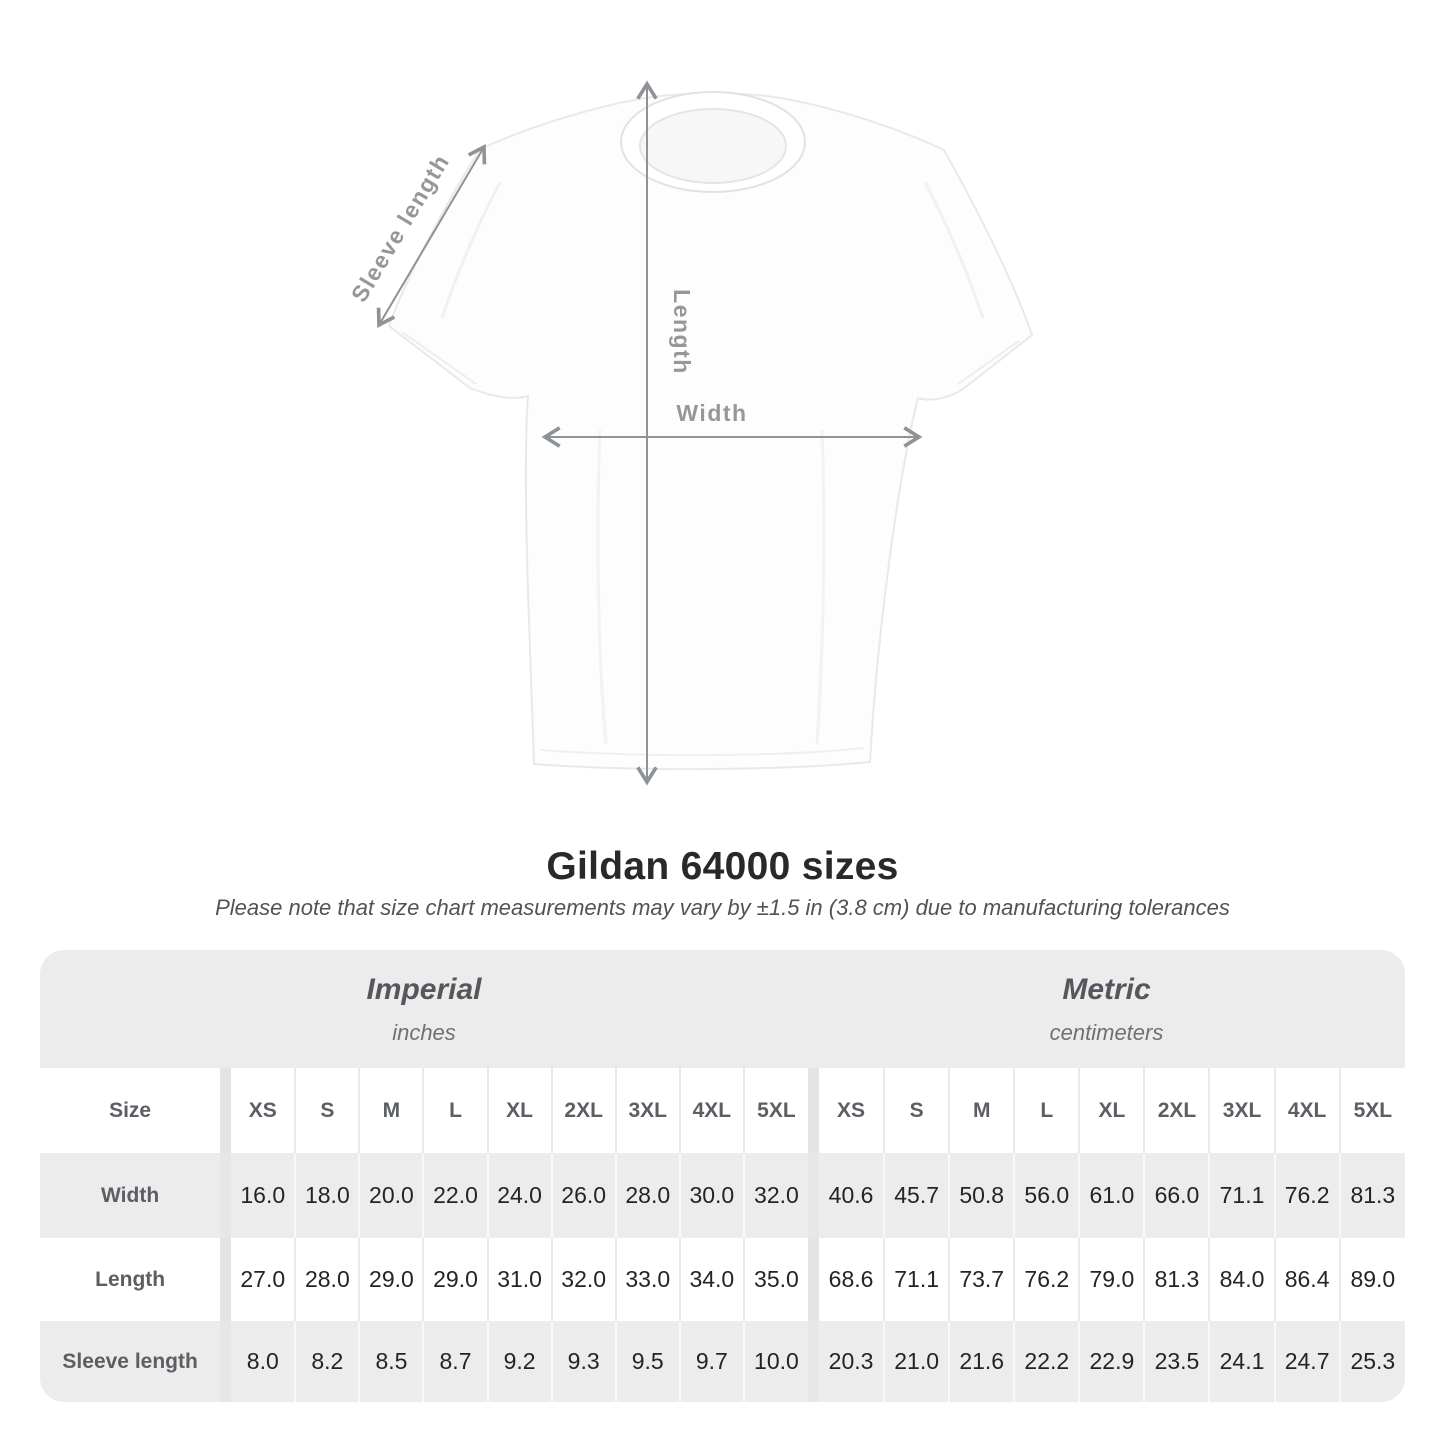 The width and height of the screenshot is (1445, 1445). Describe the element at coordinates (455, 1361) in the screenshot. I see `sleeve-imperial-cell: 8.7` at that location.